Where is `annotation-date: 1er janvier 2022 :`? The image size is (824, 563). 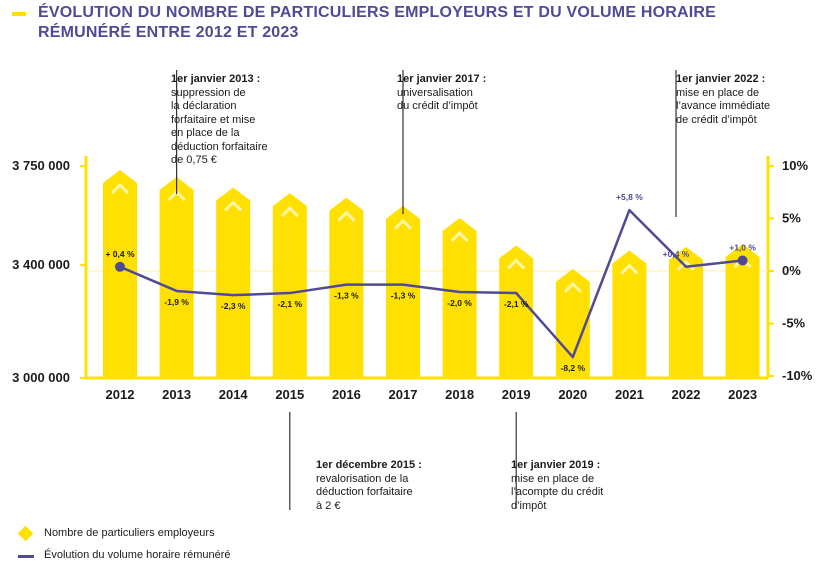
annotation-date: 1er janvier 2022 : is located at coordinates (721, 79).